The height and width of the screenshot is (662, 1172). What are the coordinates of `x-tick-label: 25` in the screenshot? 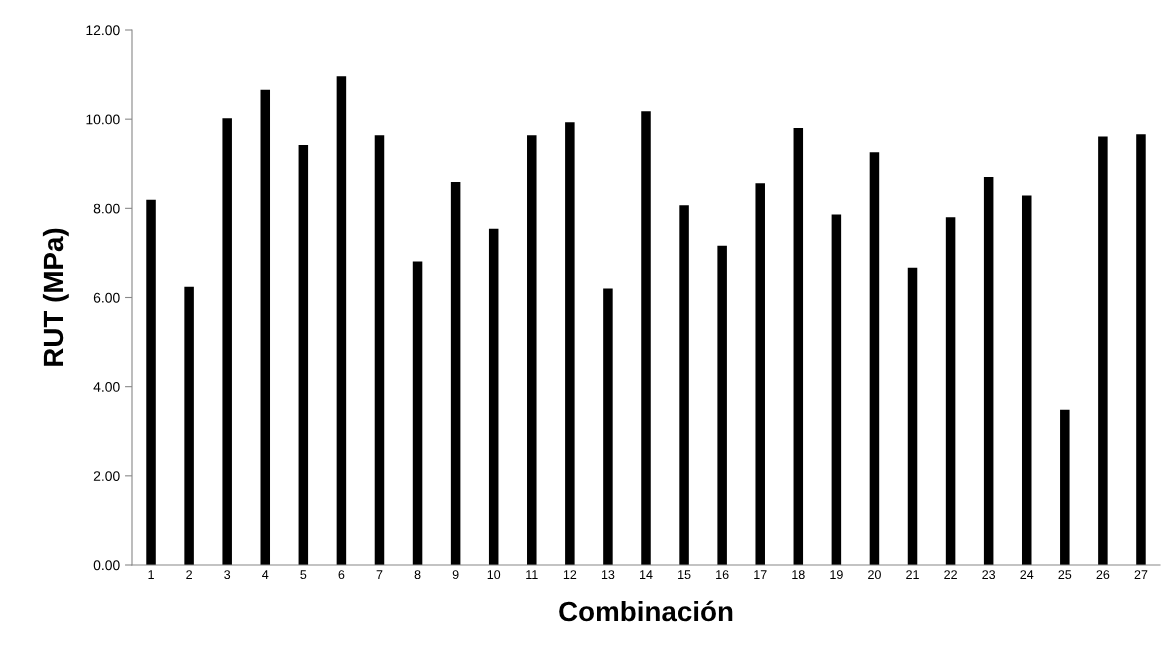 It's located at (1065, 575).